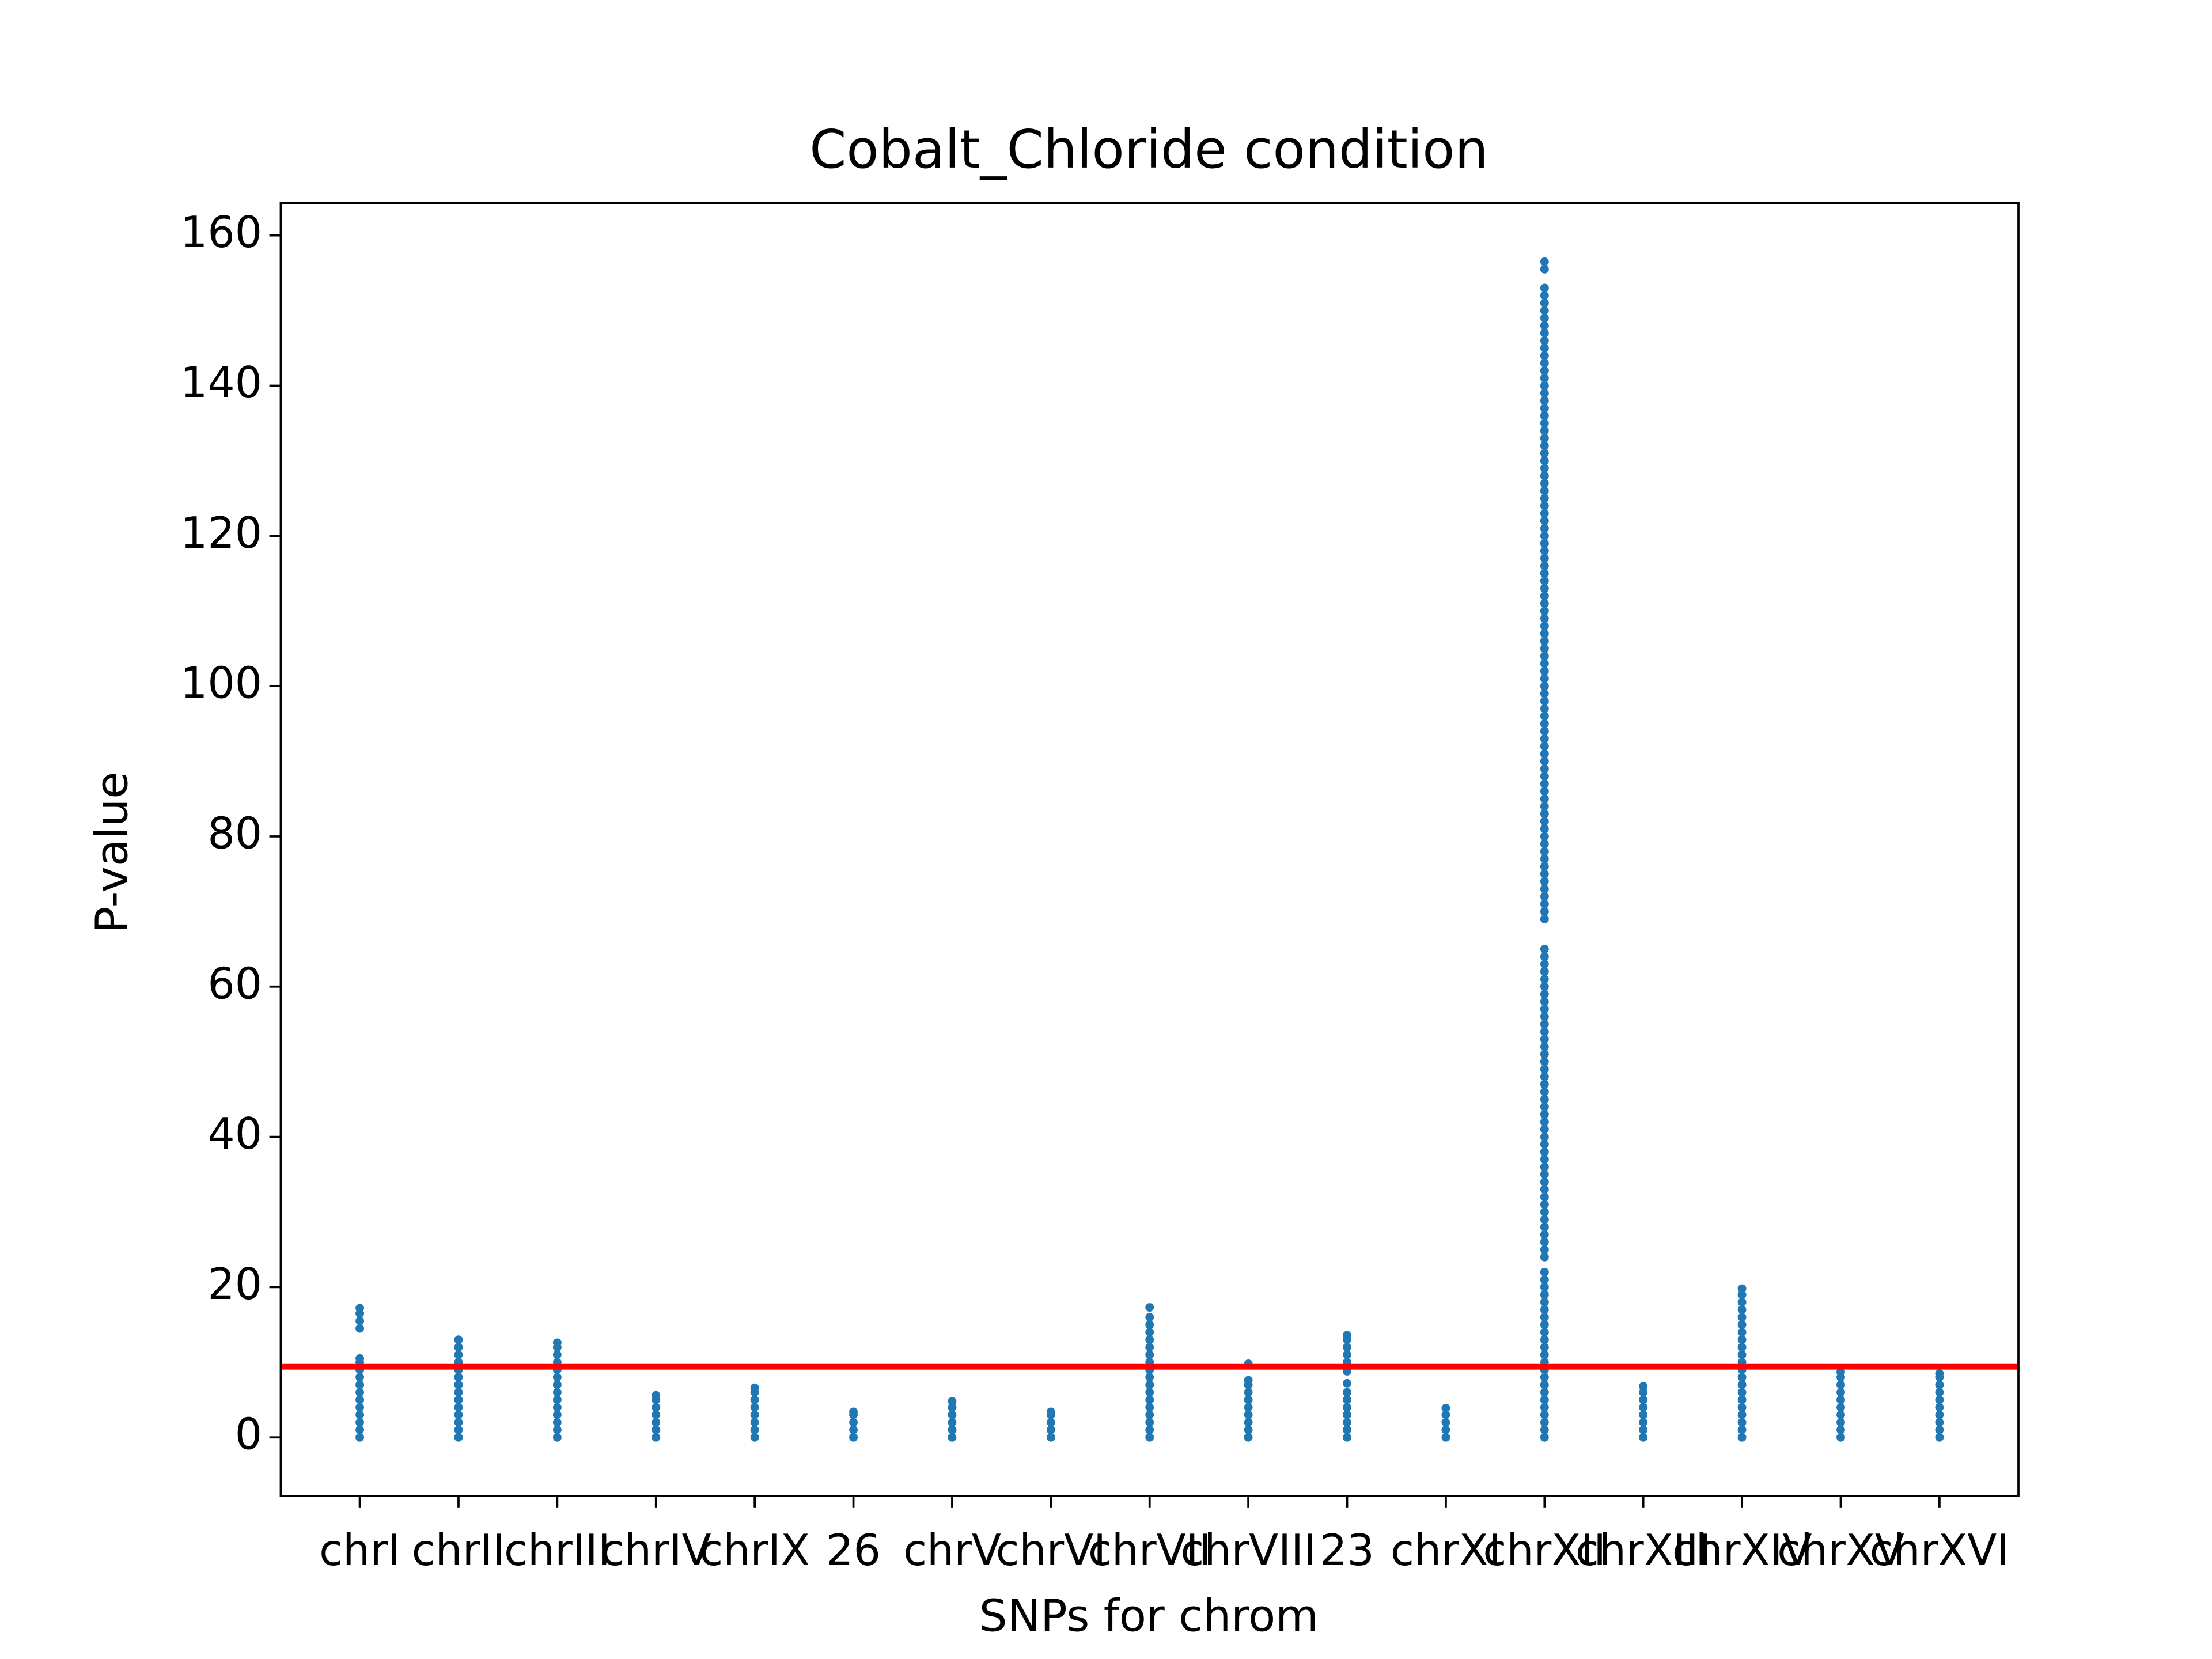 Image resolution: width=2212 pixels, height=1659 pixels. What do you see at coordinates (1149, 1550) in the screenshot?
I see `x-tick-label: chrVII` at bounding box center [1149, 1550].